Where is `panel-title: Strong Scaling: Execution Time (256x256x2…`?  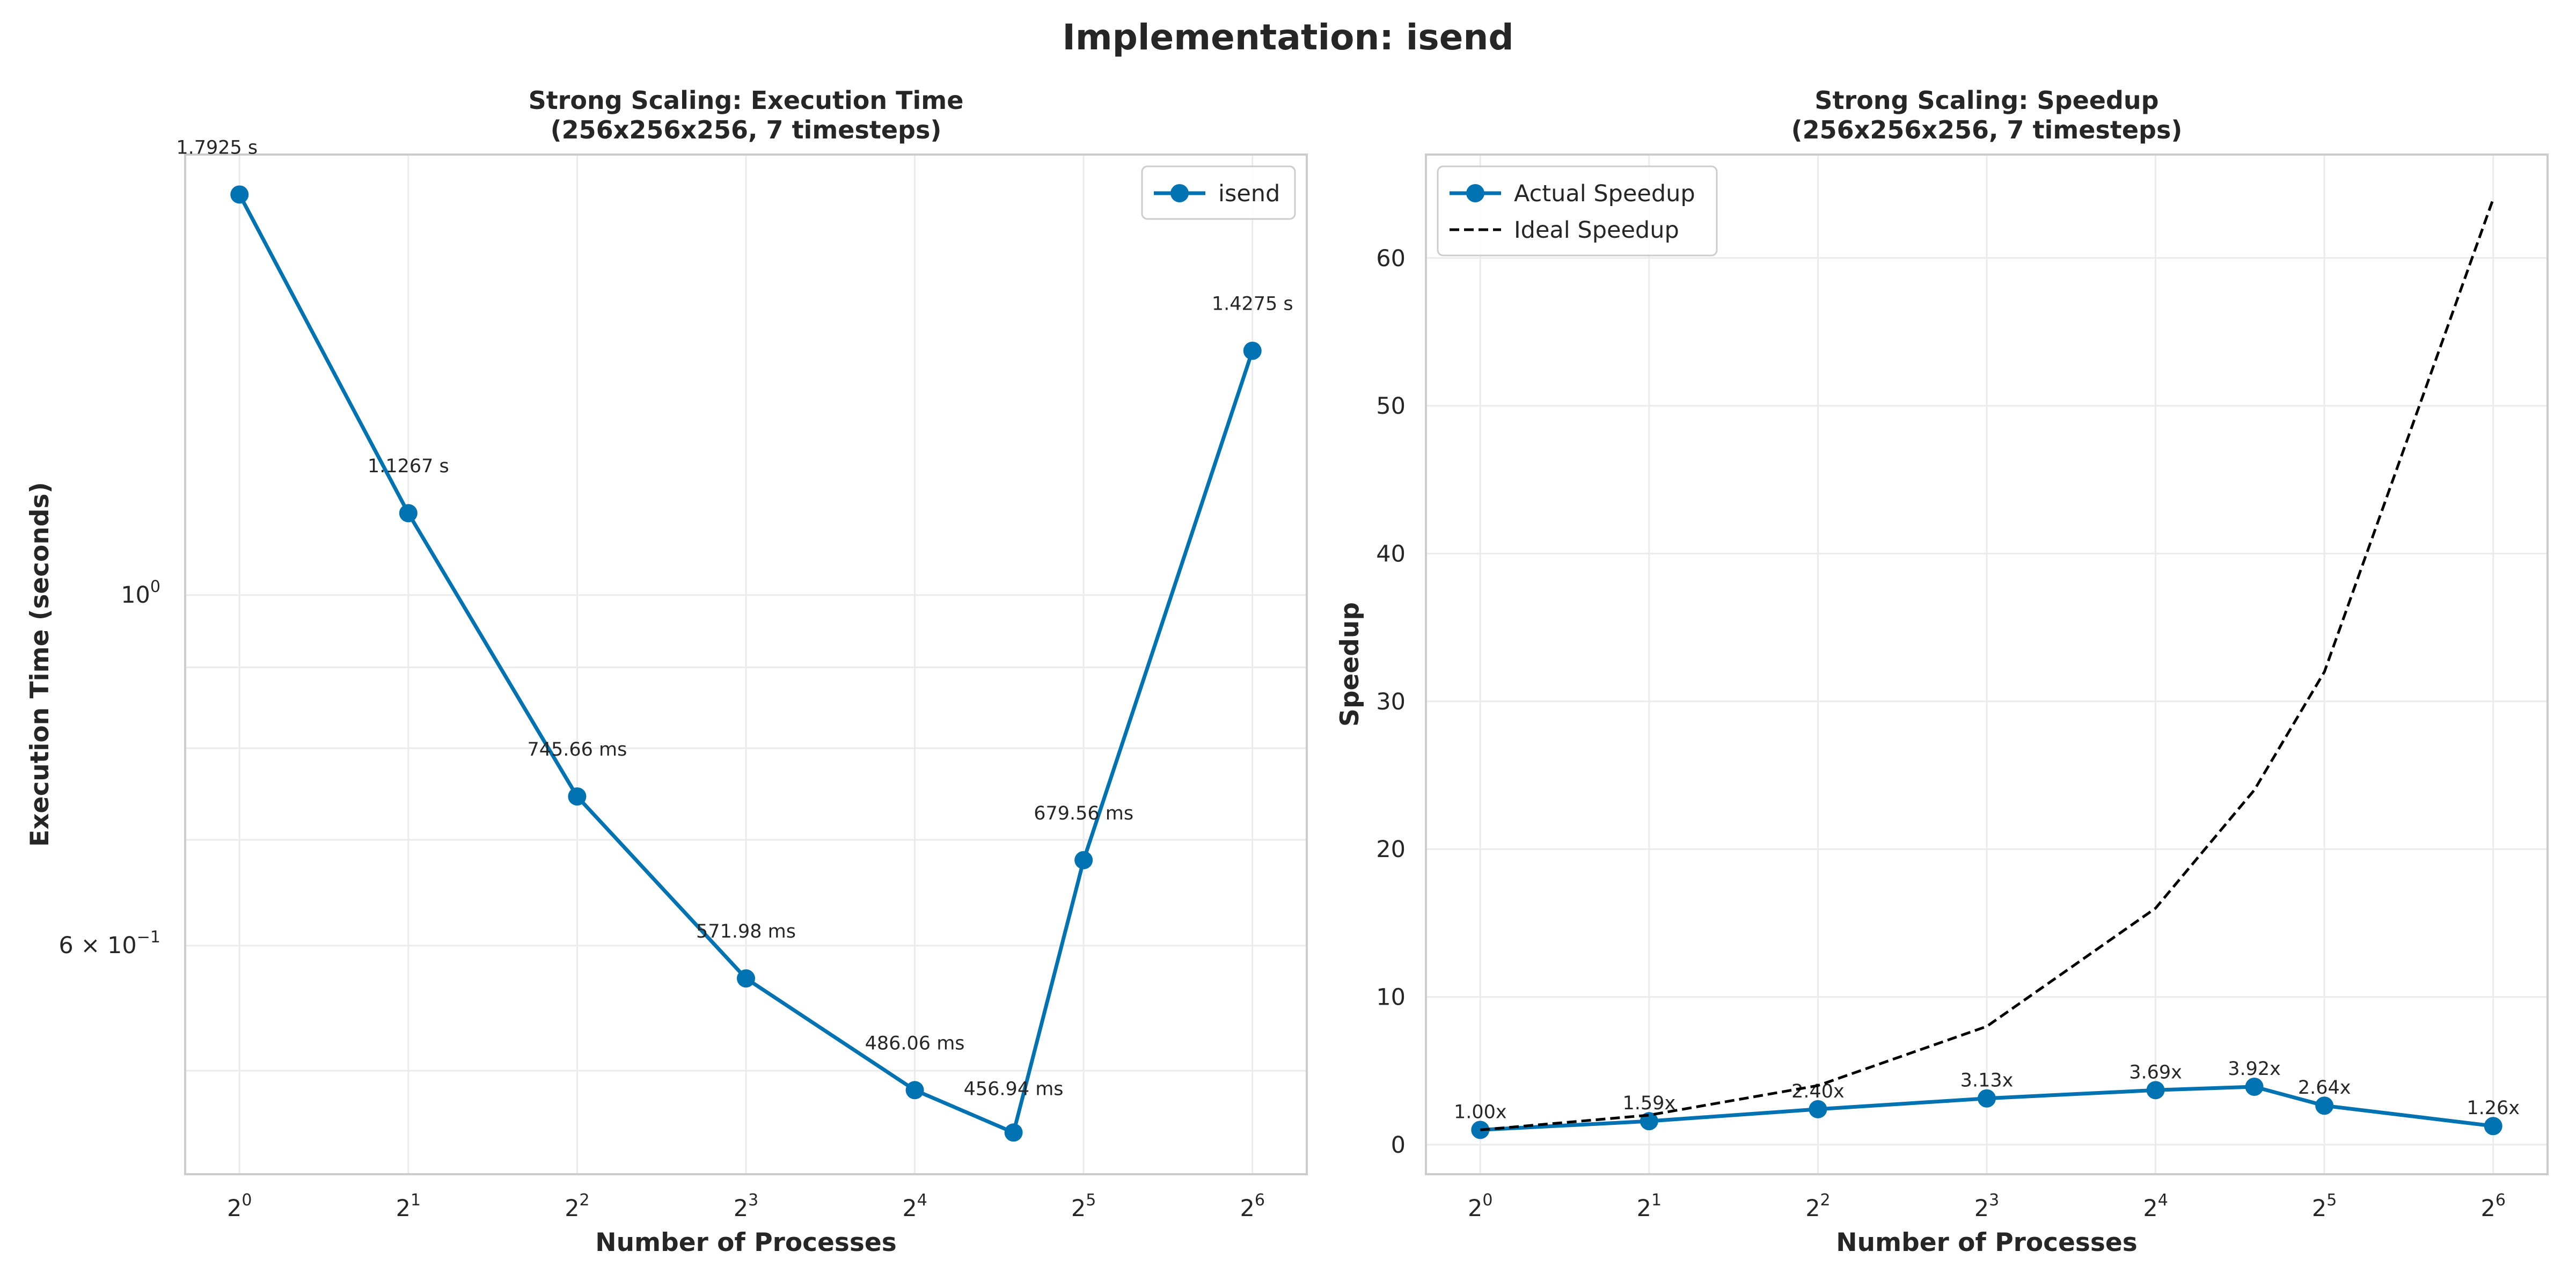
panel-title: Strong Scaling: Execution Time (256x256x2… is located at coordinates (746, 115).